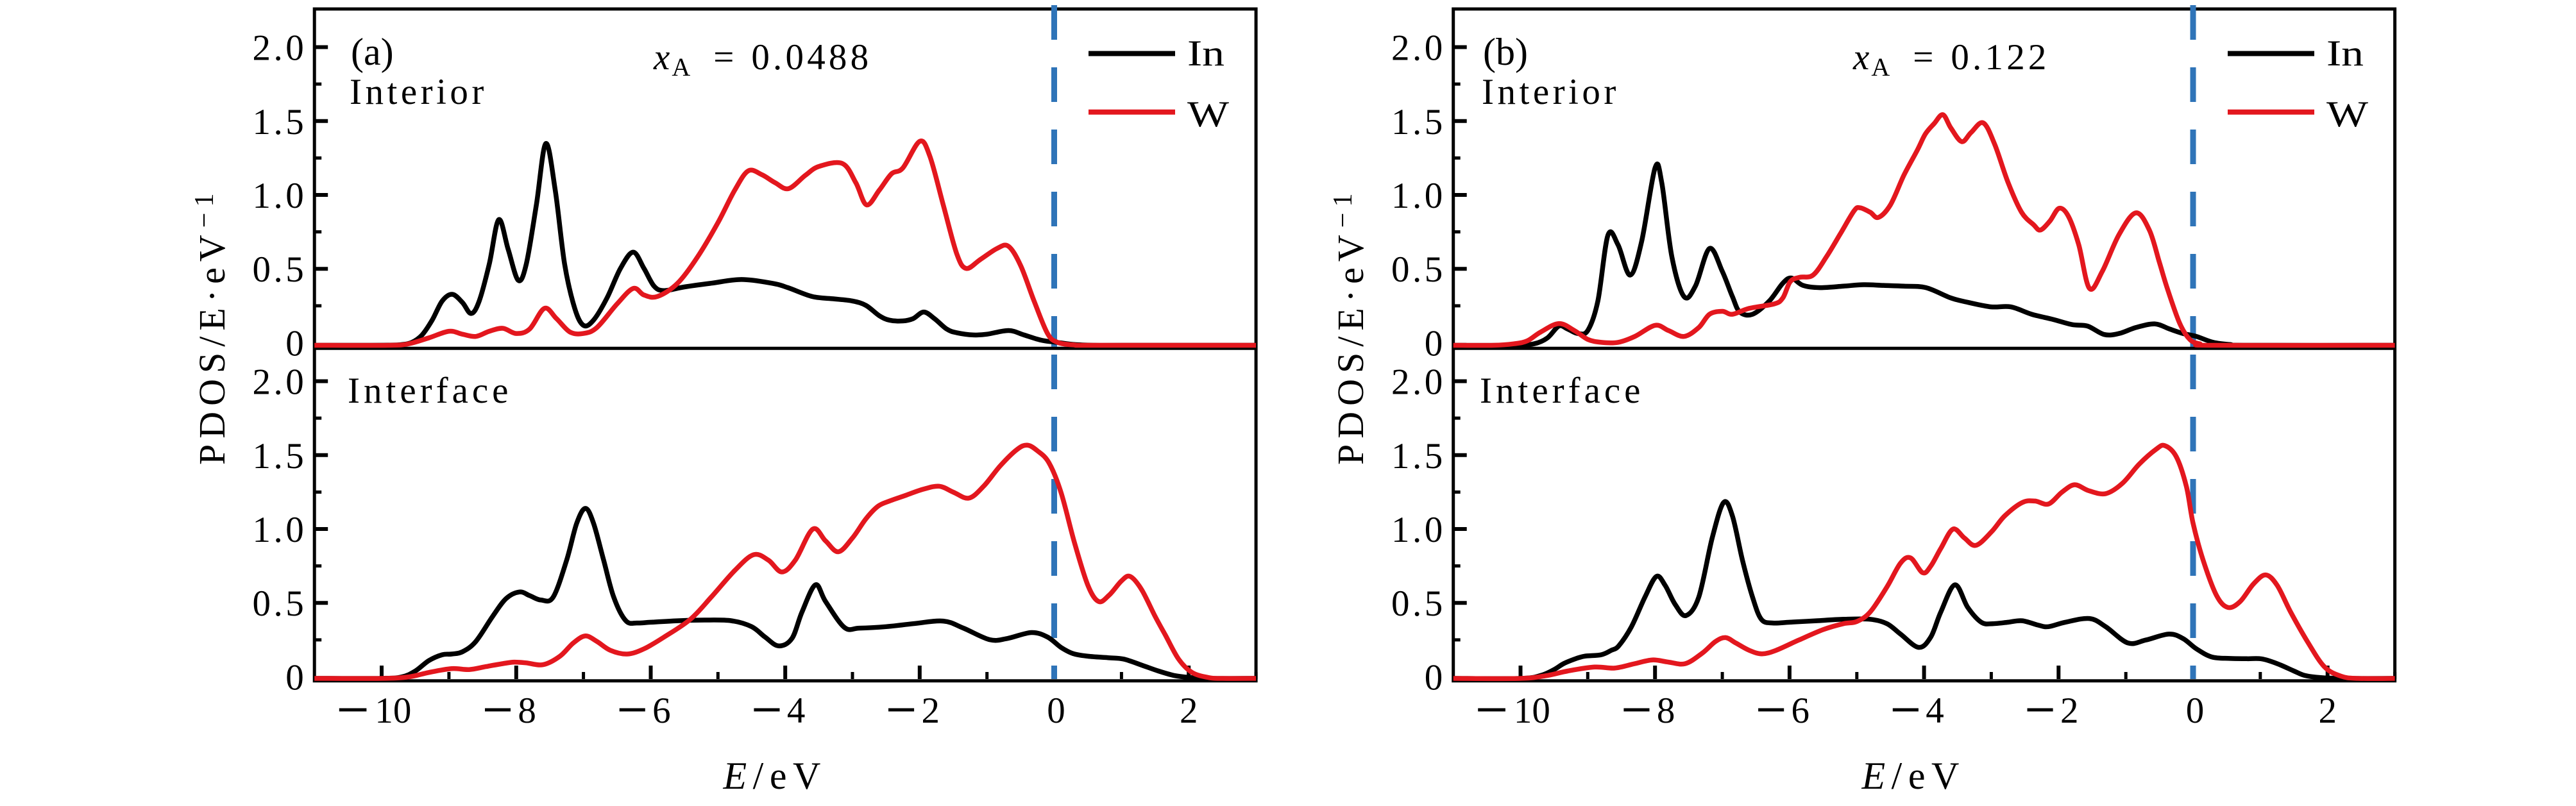  Describe the element at coordinates (372, 52) in the screenshot. I see `svg-text: (a)` at that location.